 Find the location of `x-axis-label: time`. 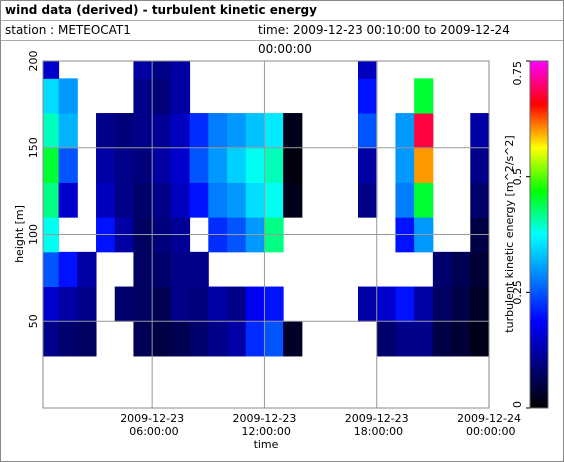

x-axis-label: time is located at coordinates (266, 444).